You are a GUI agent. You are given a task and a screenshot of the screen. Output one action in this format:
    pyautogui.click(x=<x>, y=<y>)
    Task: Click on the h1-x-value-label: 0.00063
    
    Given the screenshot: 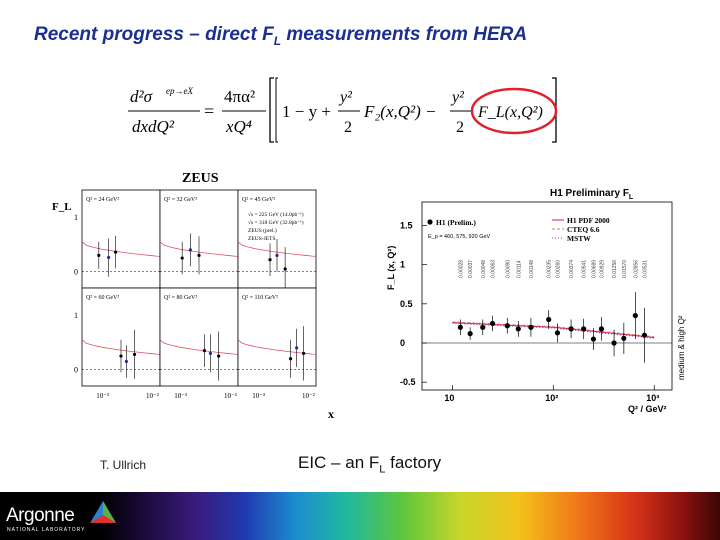 What is the action you would take?
    pyautogui.click(x=494, y=269)
    